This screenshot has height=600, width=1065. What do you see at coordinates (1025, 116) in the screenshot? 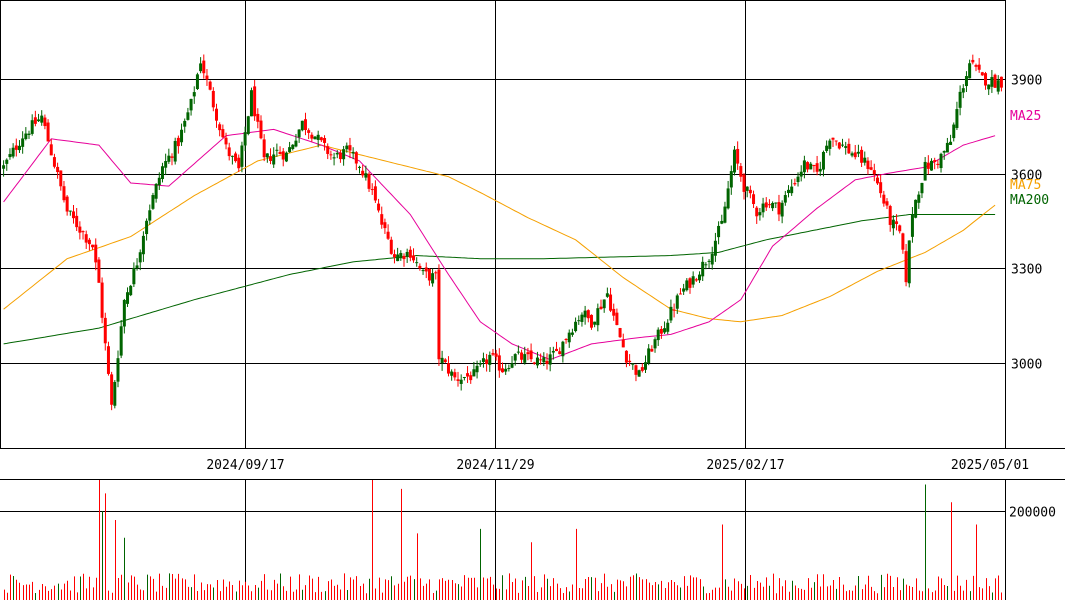
I see `ma25-legend-label: MA25` at bounding box center [1025, 116].